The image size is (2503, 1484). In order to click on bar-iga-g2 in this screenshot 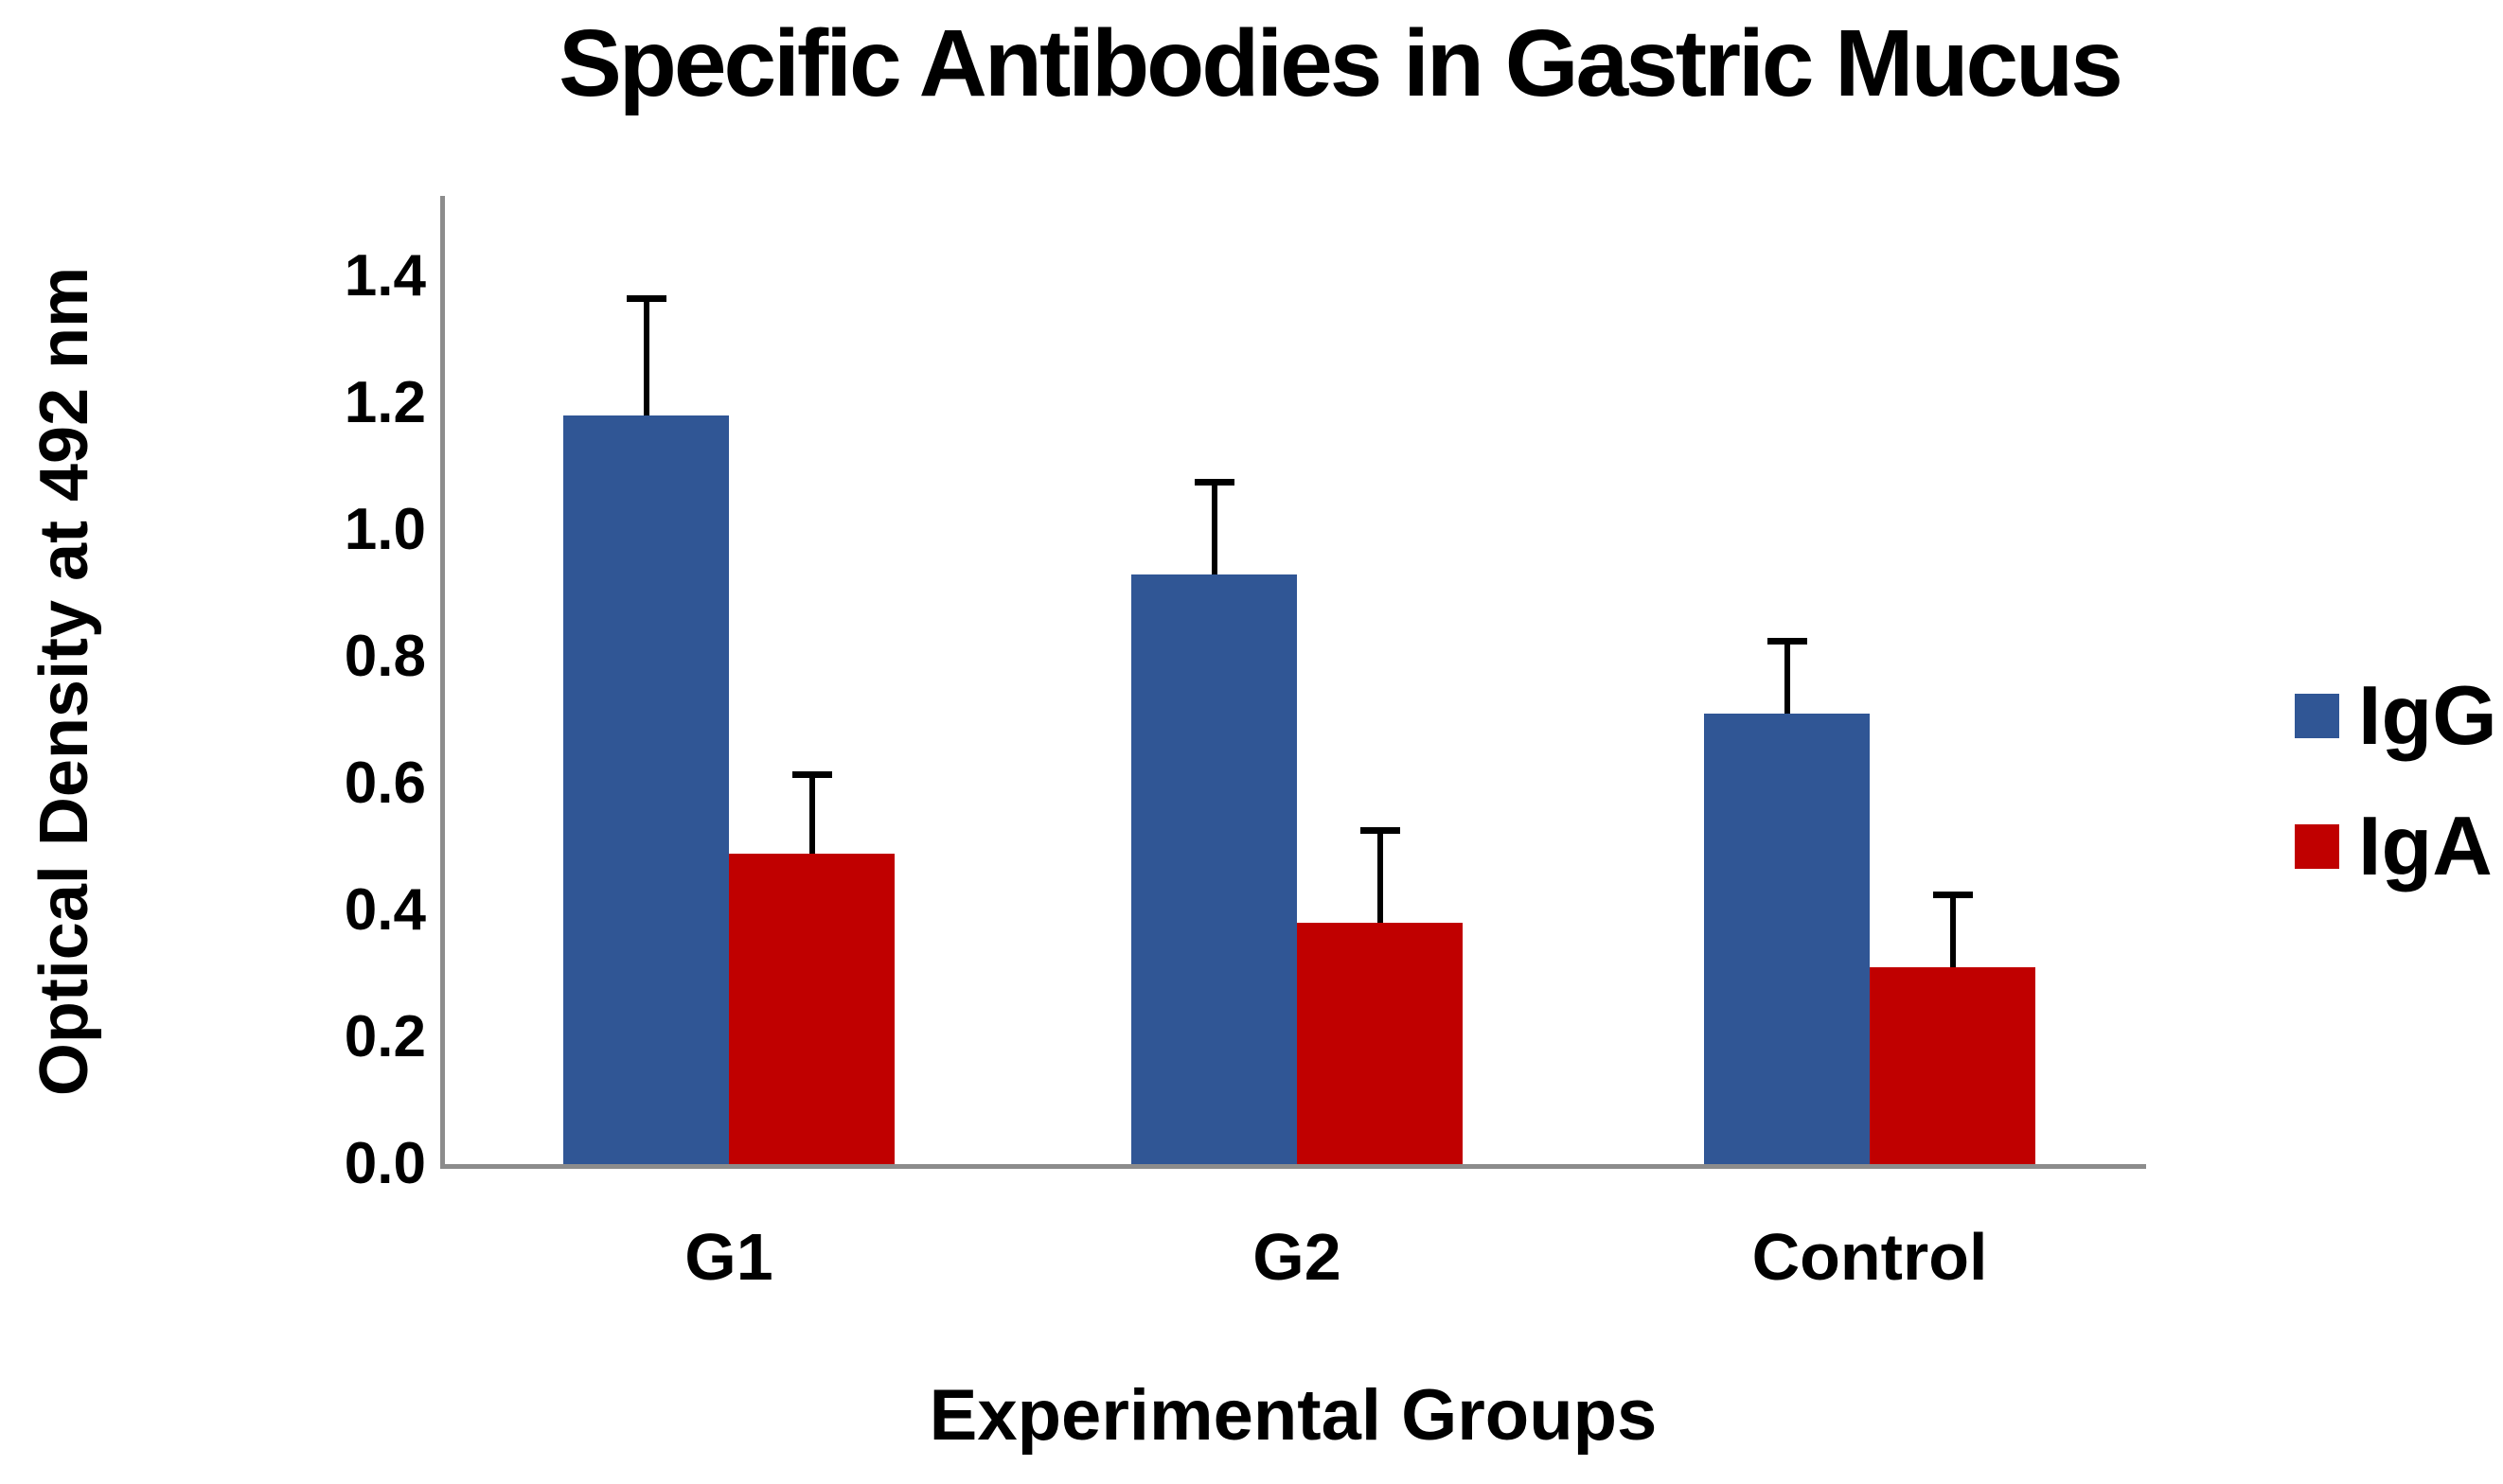, I will do `click(1380, 995)`.